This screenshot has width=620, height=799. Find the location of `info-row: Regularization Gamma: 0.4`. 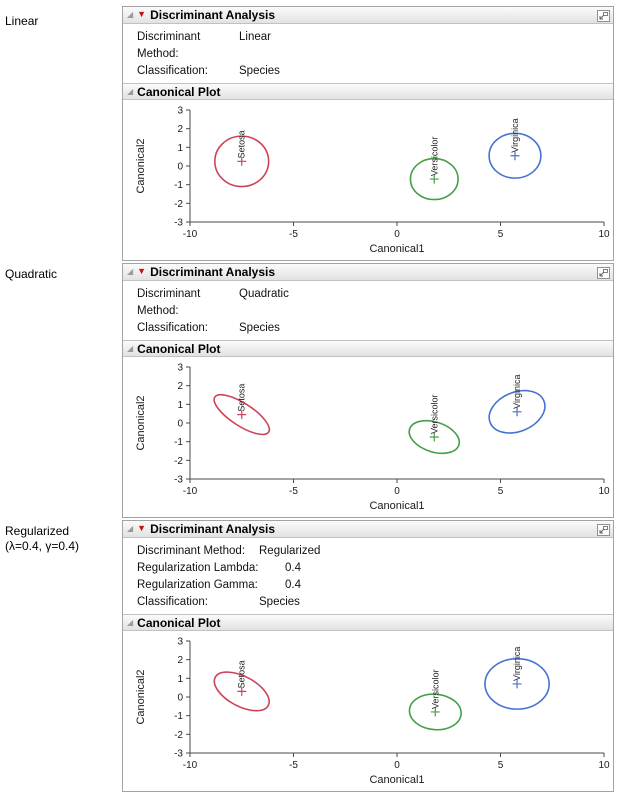

info-row: Regularization Gamma: 0.4 is located at coordinates (375, 585).